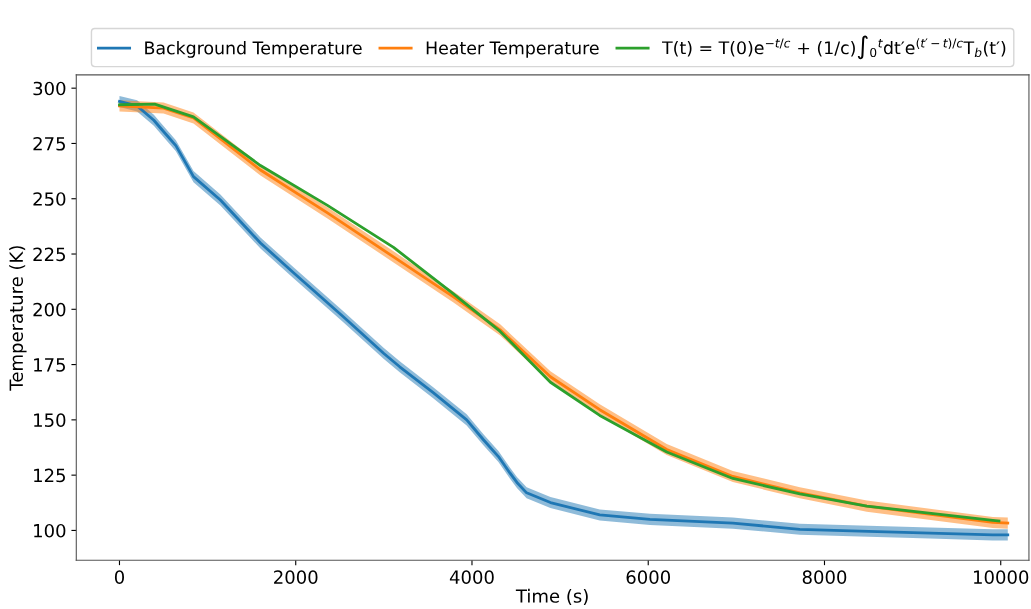 The image size is (1031, 609). Describe the element at coordinates (471, 577) in the screenshot. I see `x-tick-label: 4000` at that location.